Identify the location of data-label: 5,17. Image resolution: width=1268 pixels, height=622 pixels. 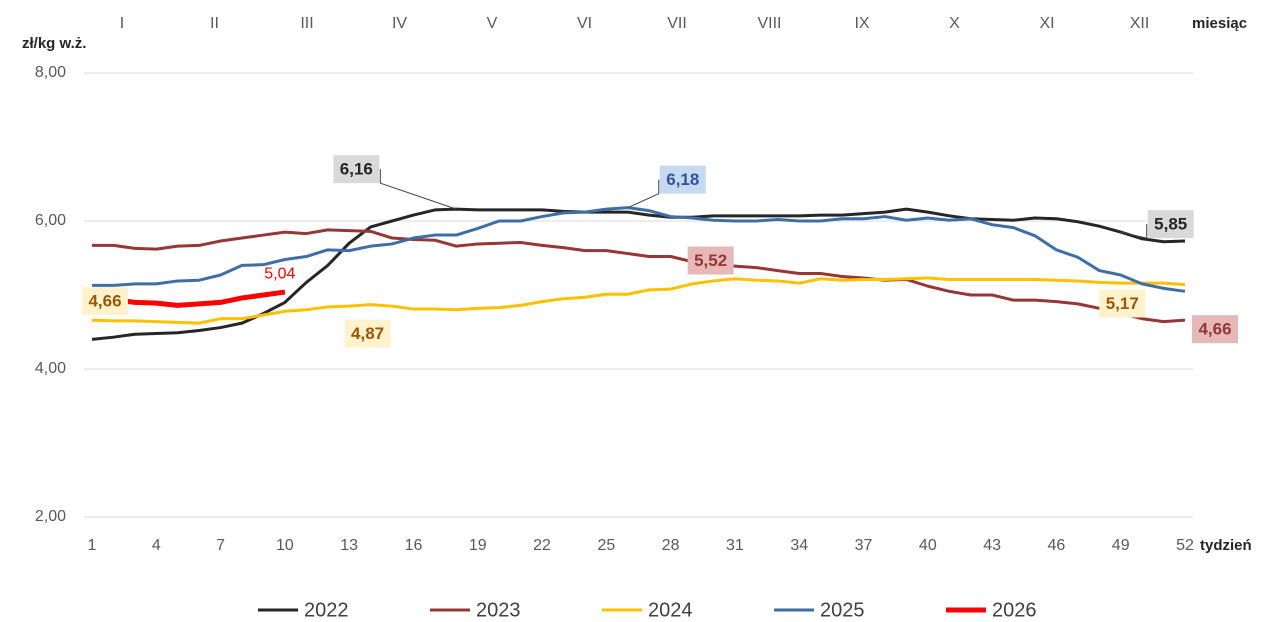
(1122, 303).